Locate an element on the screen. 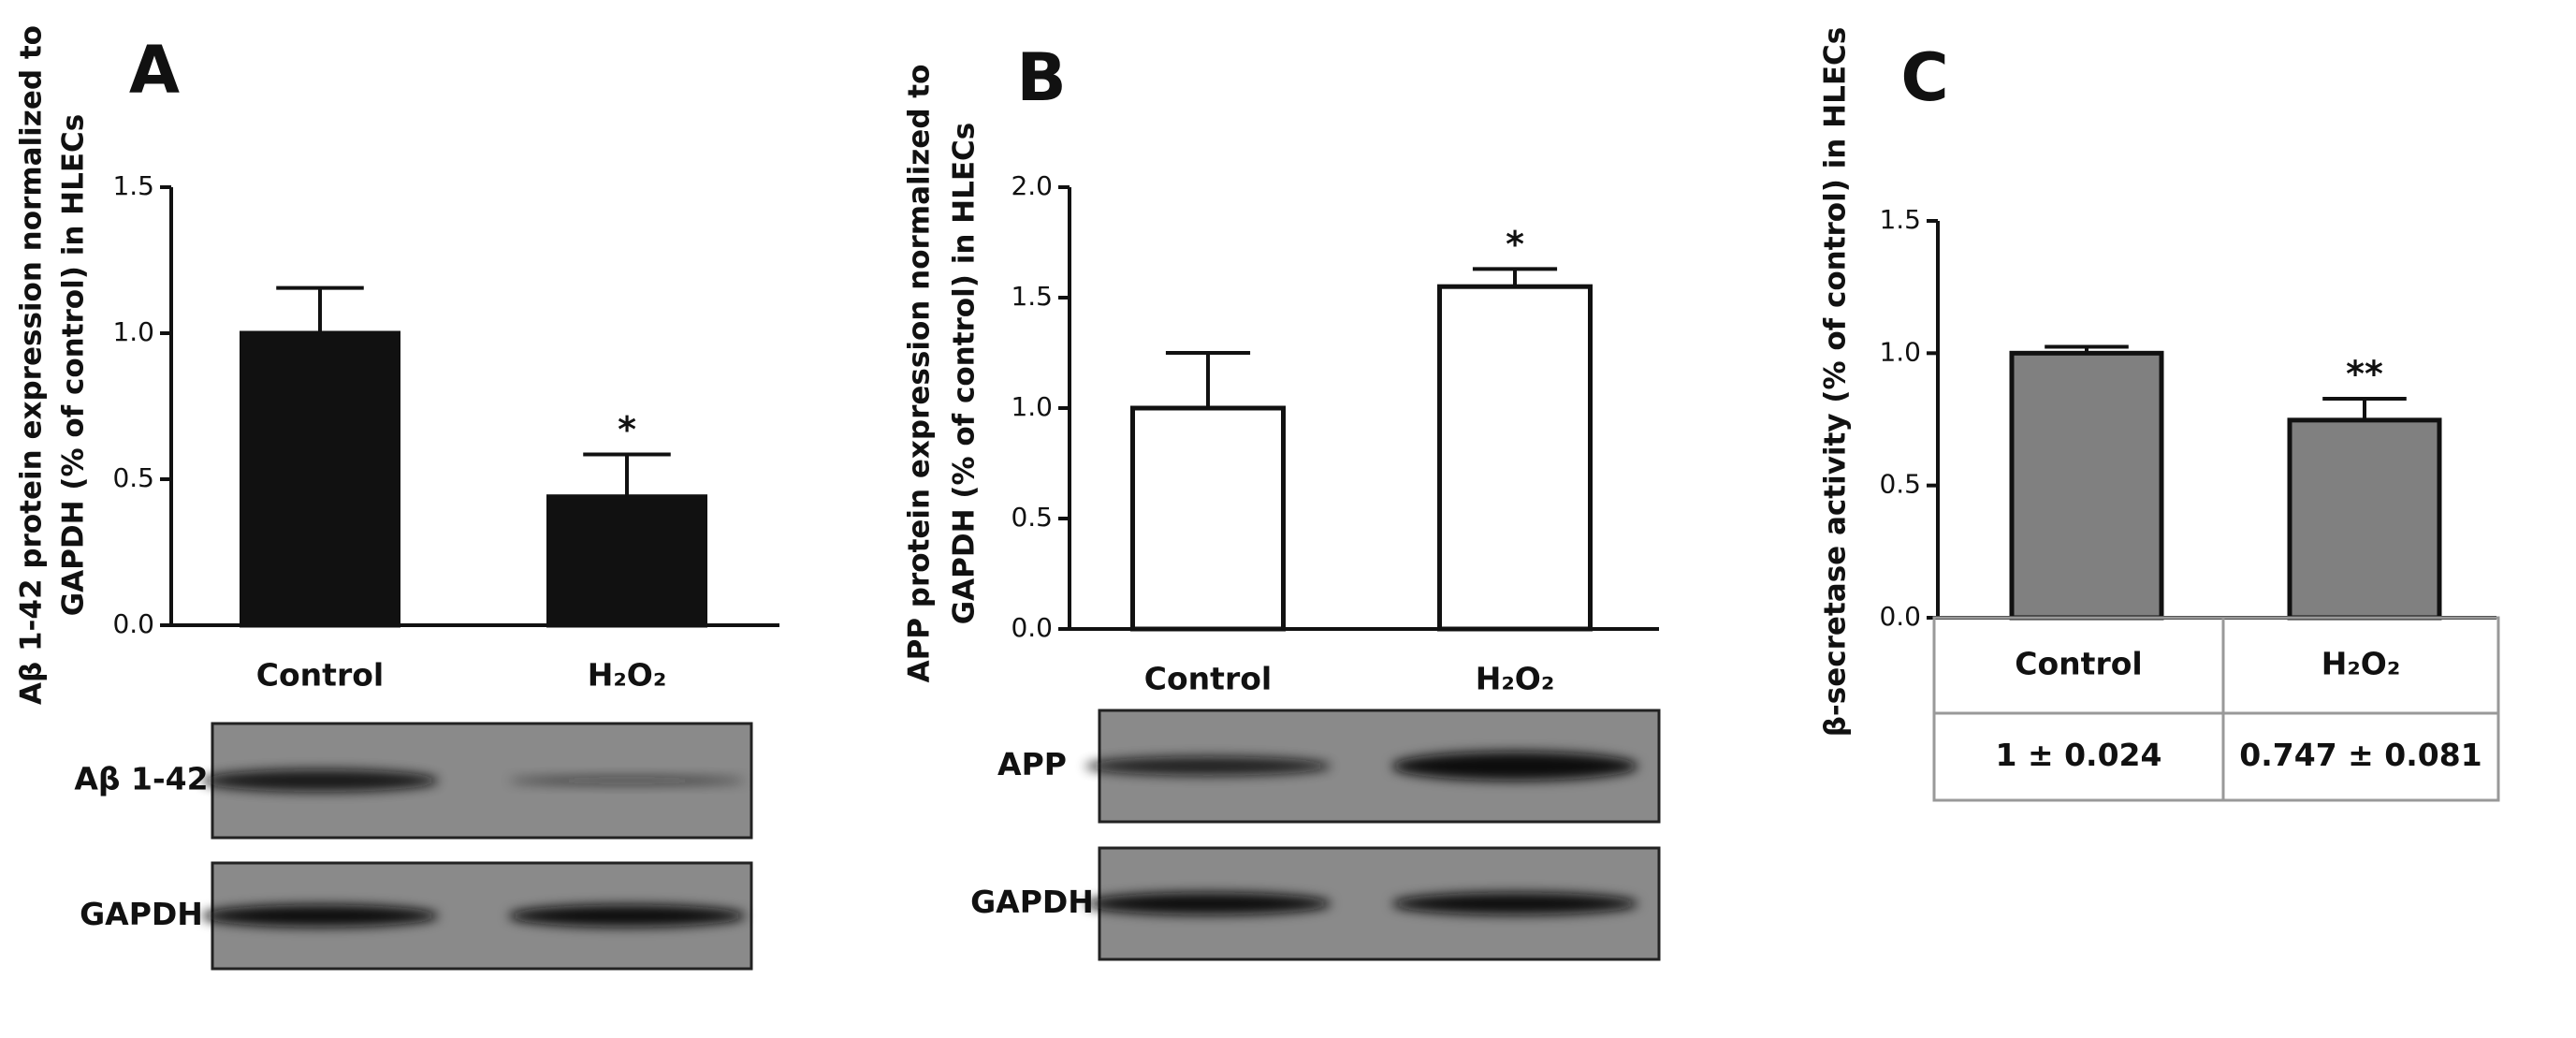 This screenshot has width=2576, height=1038. significance-label: ** is located at coordinates (2364, 373).